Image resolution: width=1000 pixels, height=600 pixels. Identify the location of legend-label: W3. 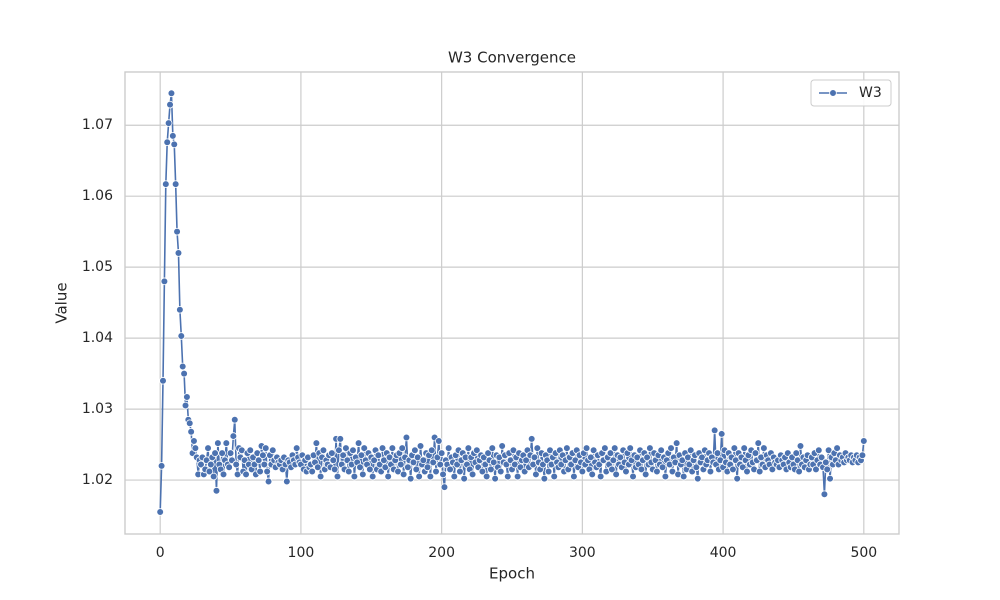
(870, 93).